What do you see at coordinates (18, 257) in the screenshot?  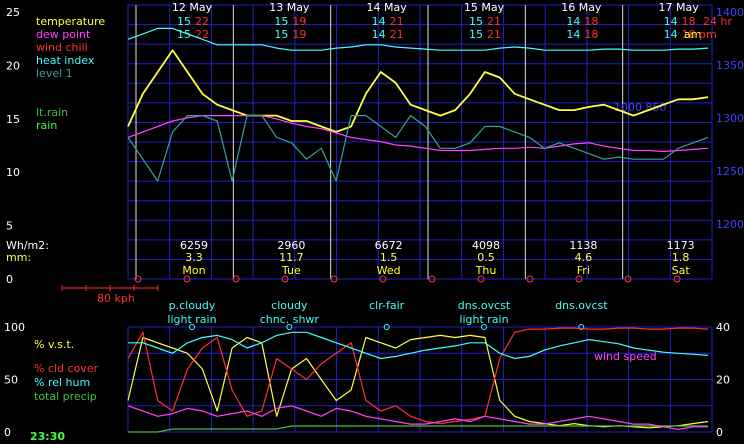 I see `rain-row-label: mm:` at bounding box center [18, 257].